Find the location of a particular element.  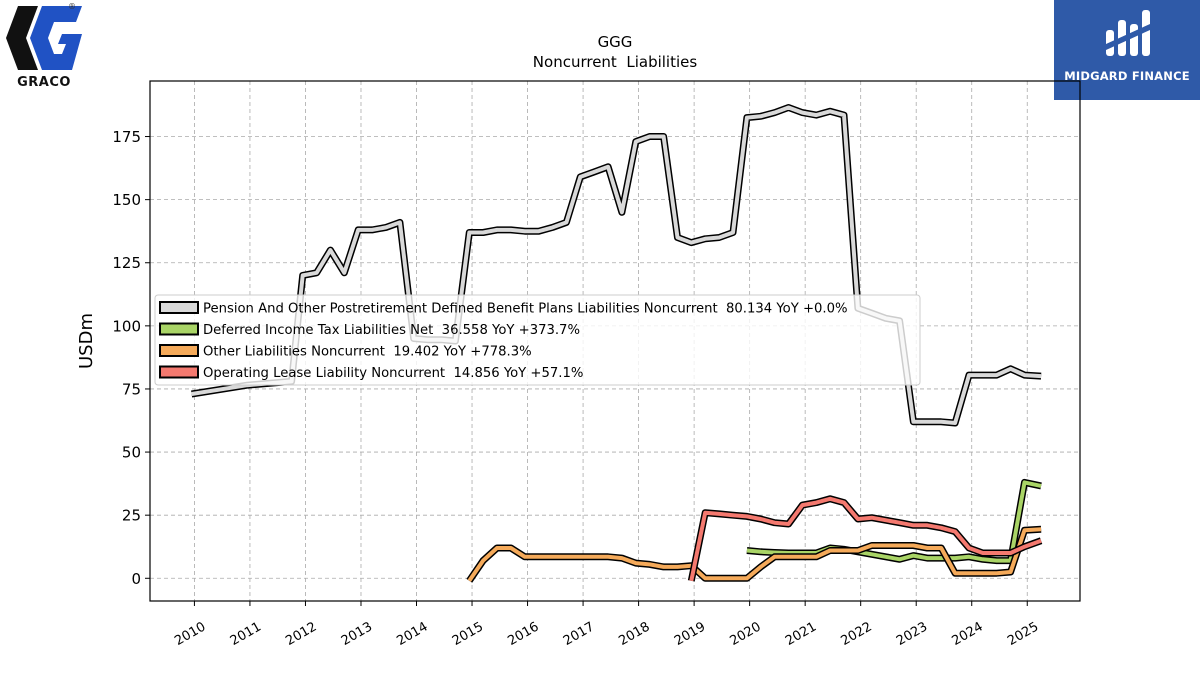

x-tick-label: 2016 is located at coordinates (523, 634).